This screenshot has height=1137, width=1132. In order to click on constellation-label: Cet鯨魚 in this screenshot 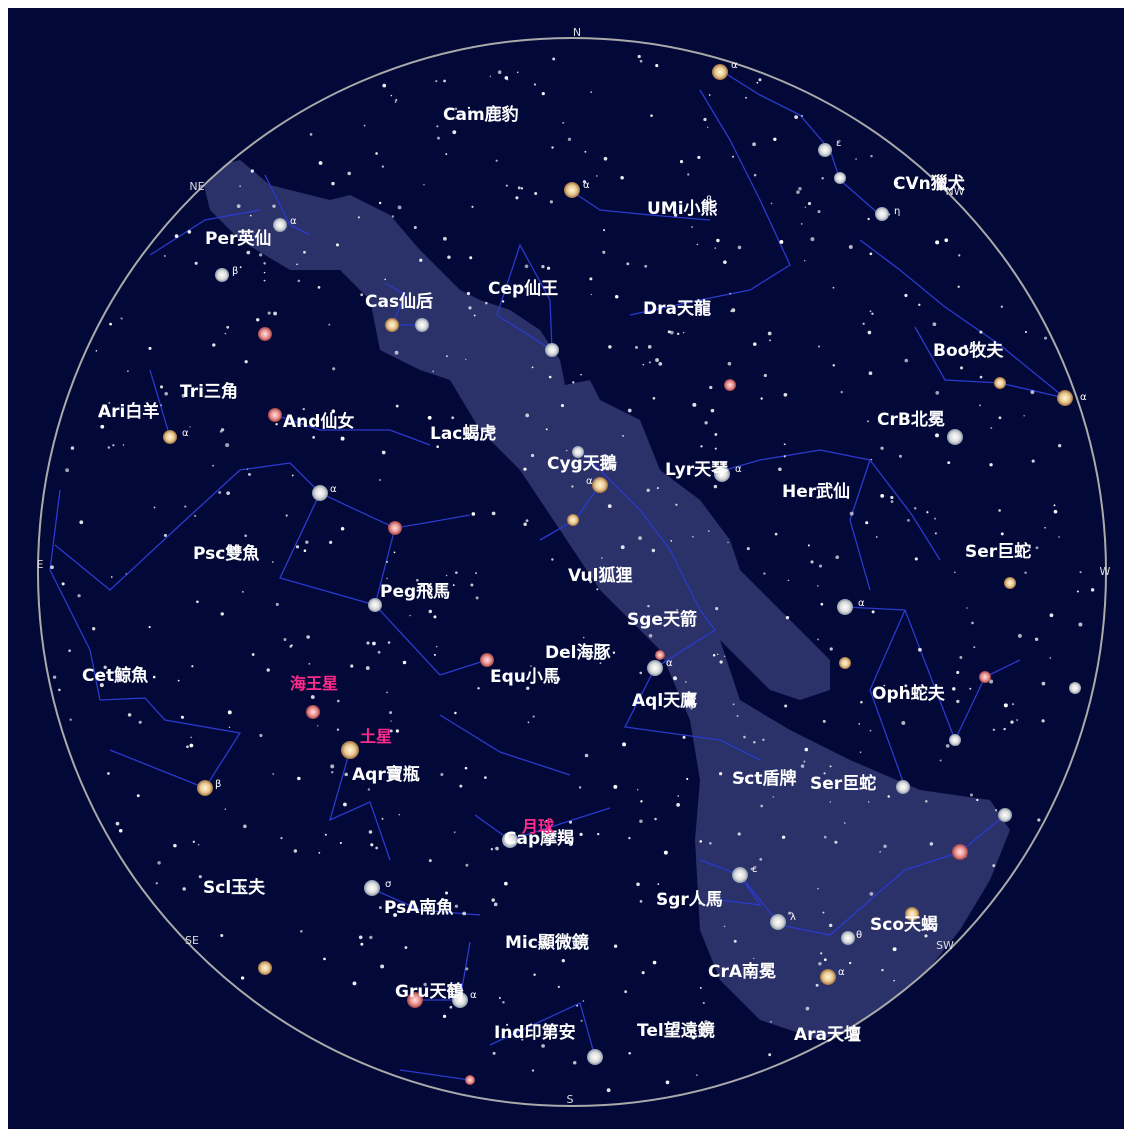, I will do `click(115, 675)`.